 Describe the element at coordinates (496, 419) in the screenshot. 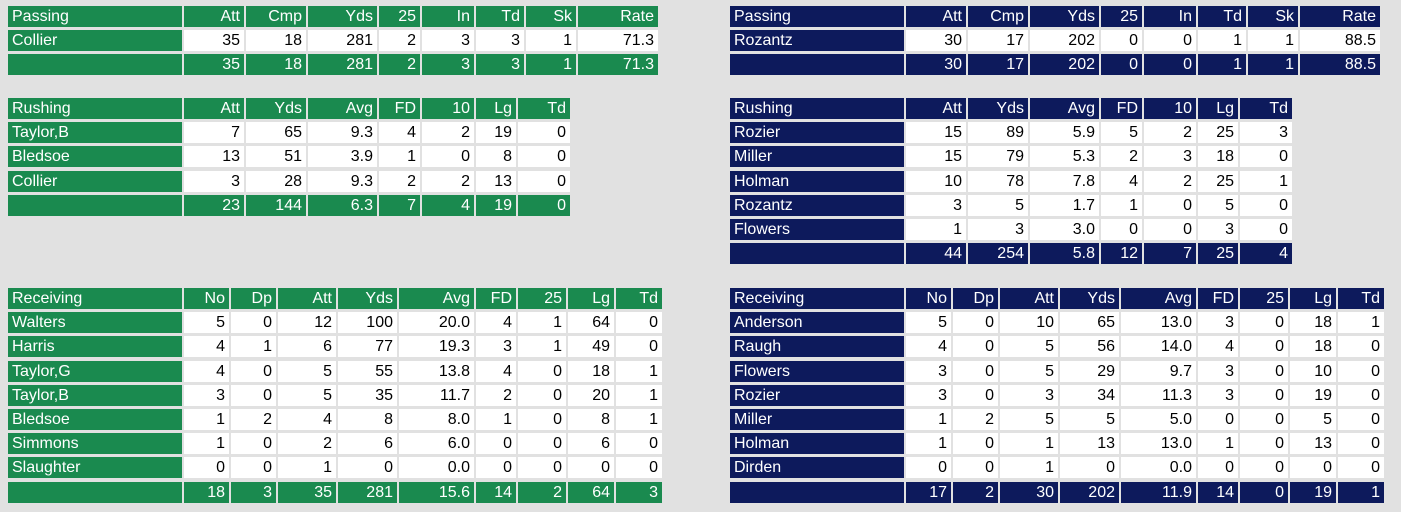

I see `stat-fd: 1` at that location.